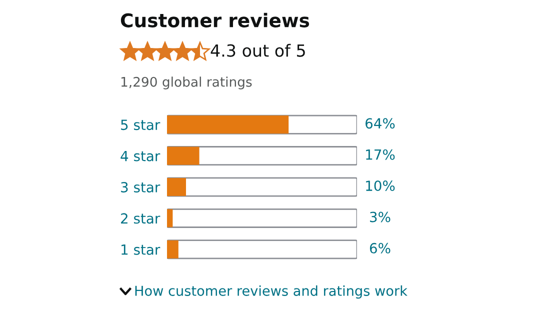  What do you see at coordinates (380, 123) in the screenshot?
I see `data-label: 64%` at bounding box center [380, 123].